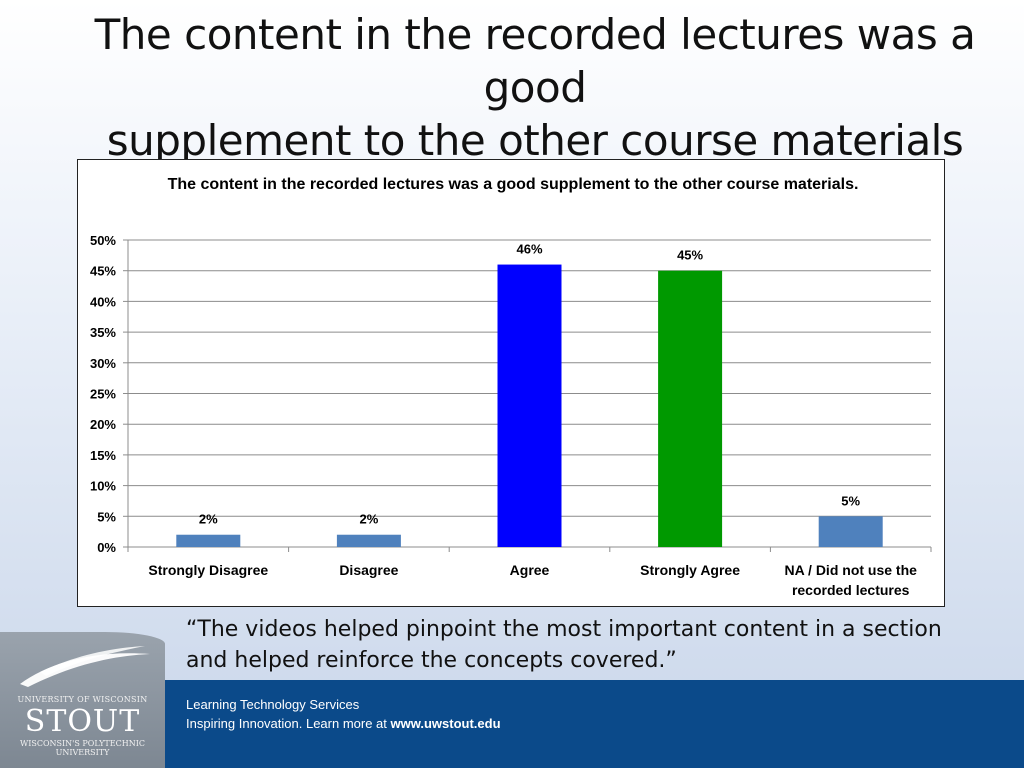 This screenshot has height=768, width=1024. I want to click on category-label: NA / Did not use the recorded lectures, so click(850, 580).